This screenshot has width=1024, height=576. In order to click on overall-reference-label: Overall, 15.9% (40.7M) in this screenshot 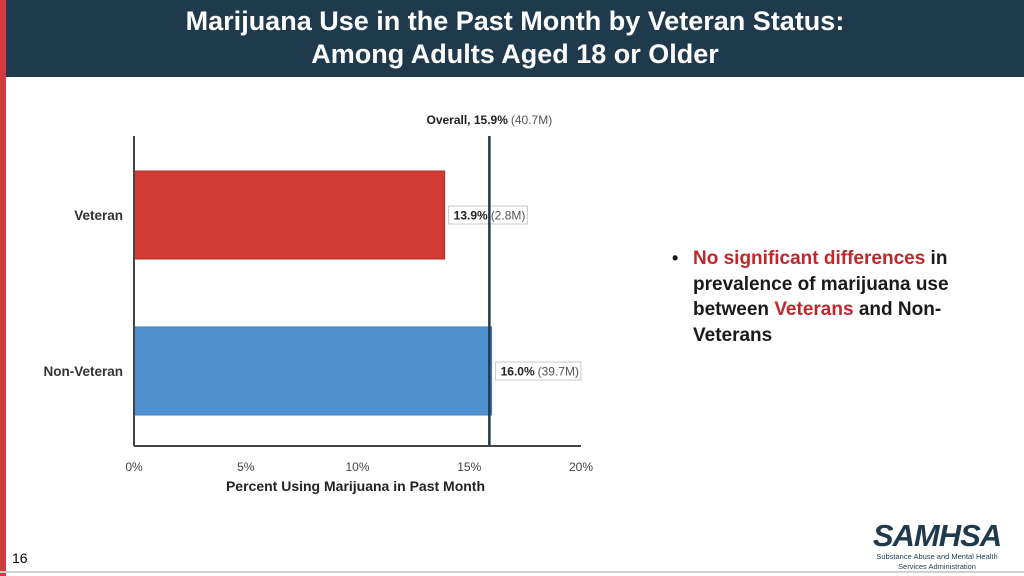, I will do `click(489, 120)`.